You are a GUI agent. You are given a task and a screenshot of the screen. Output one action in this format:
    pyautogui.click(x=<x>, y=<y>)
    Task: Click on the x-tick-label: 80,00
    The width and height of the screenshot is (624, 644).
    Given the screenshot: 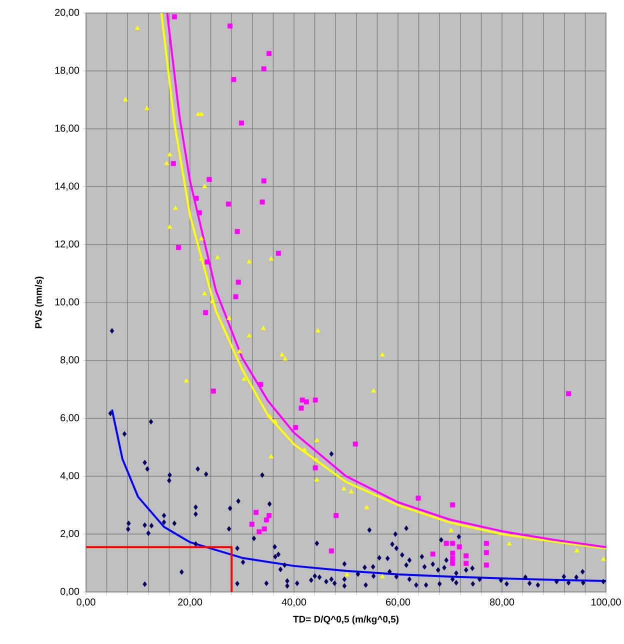 What is the action you would take?
    pyautogui.click(x=502, y=602)
    